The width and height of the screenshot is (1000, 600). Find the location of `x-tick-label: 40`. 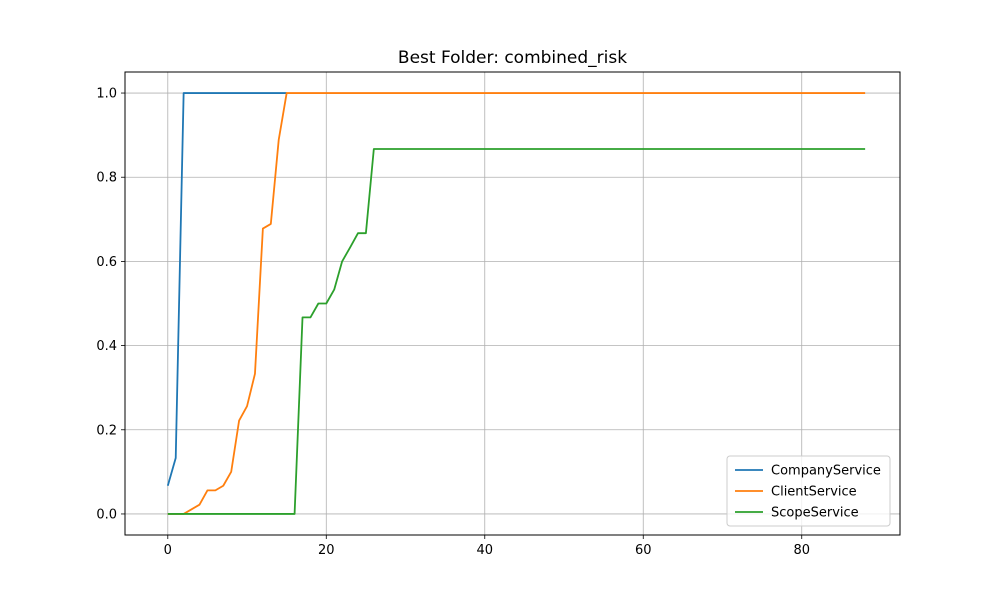

x-tick-label: 40 is located at coordinates (484, 550).